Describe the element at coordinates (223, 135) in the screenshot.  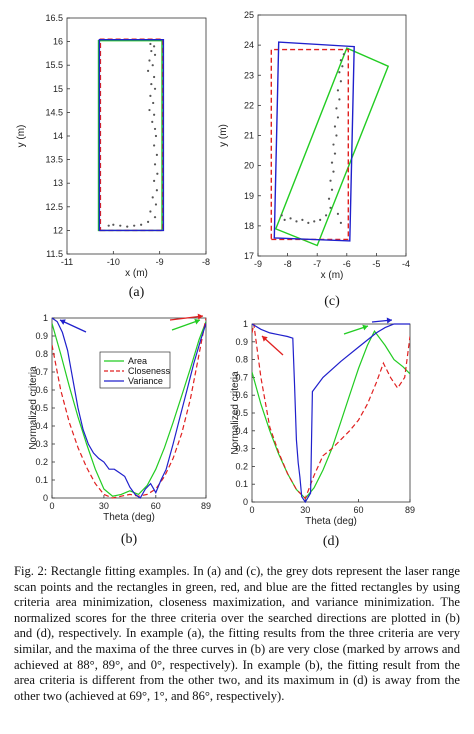
I see `y-axis-label: y (m)` at that location.